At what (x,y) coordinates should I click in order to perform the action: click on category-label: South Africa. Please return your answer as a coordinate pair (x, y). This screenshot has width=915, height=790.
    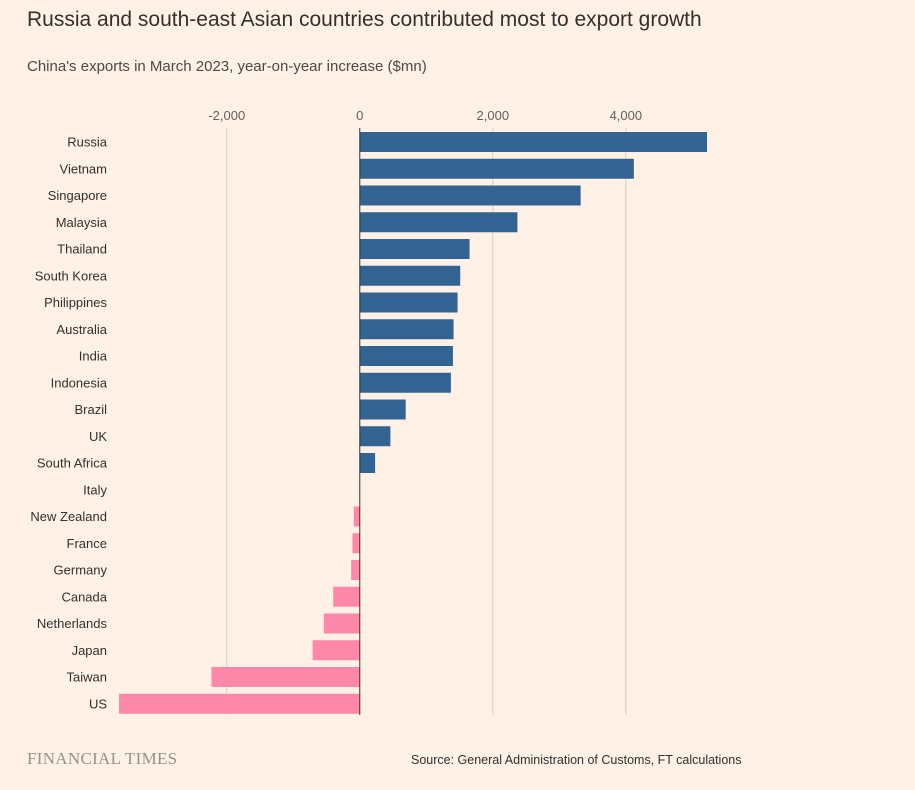
    Looking at the image, I should click on (72, 463).